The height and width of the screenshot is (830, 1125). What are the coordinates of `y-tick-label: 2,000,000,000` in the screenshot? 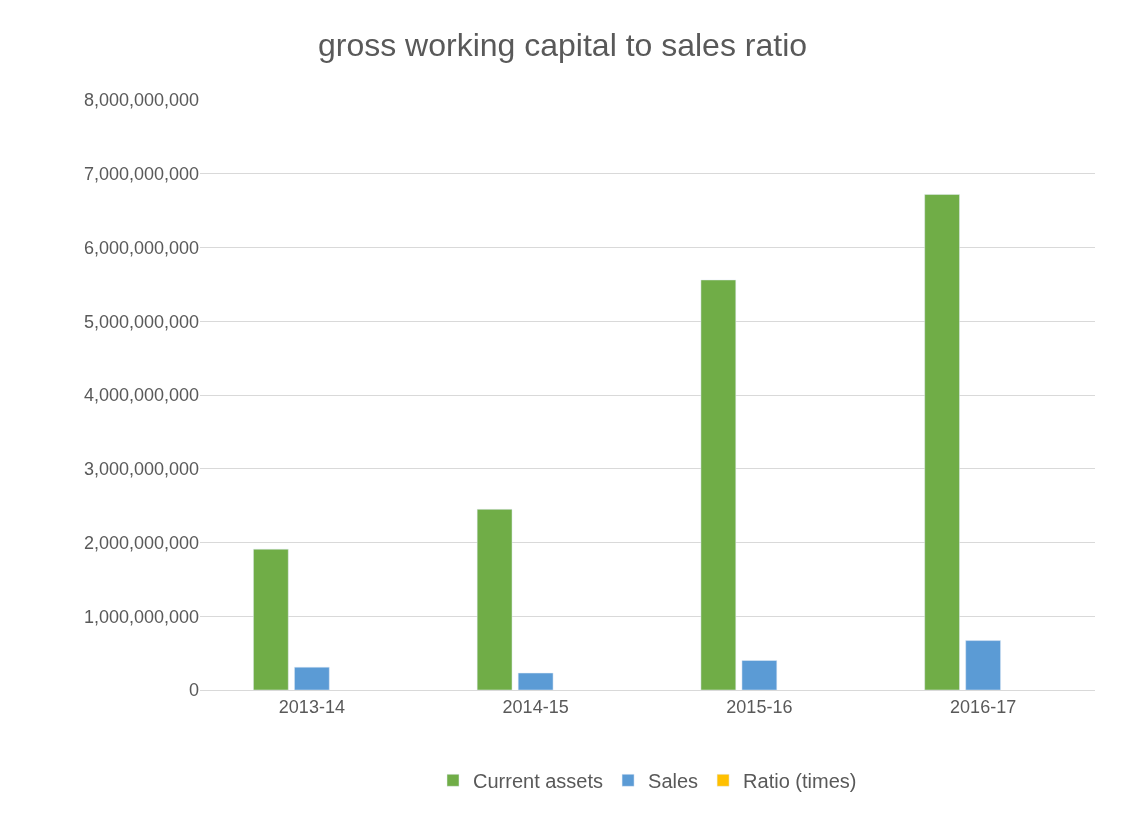 It's located at (141, 542).